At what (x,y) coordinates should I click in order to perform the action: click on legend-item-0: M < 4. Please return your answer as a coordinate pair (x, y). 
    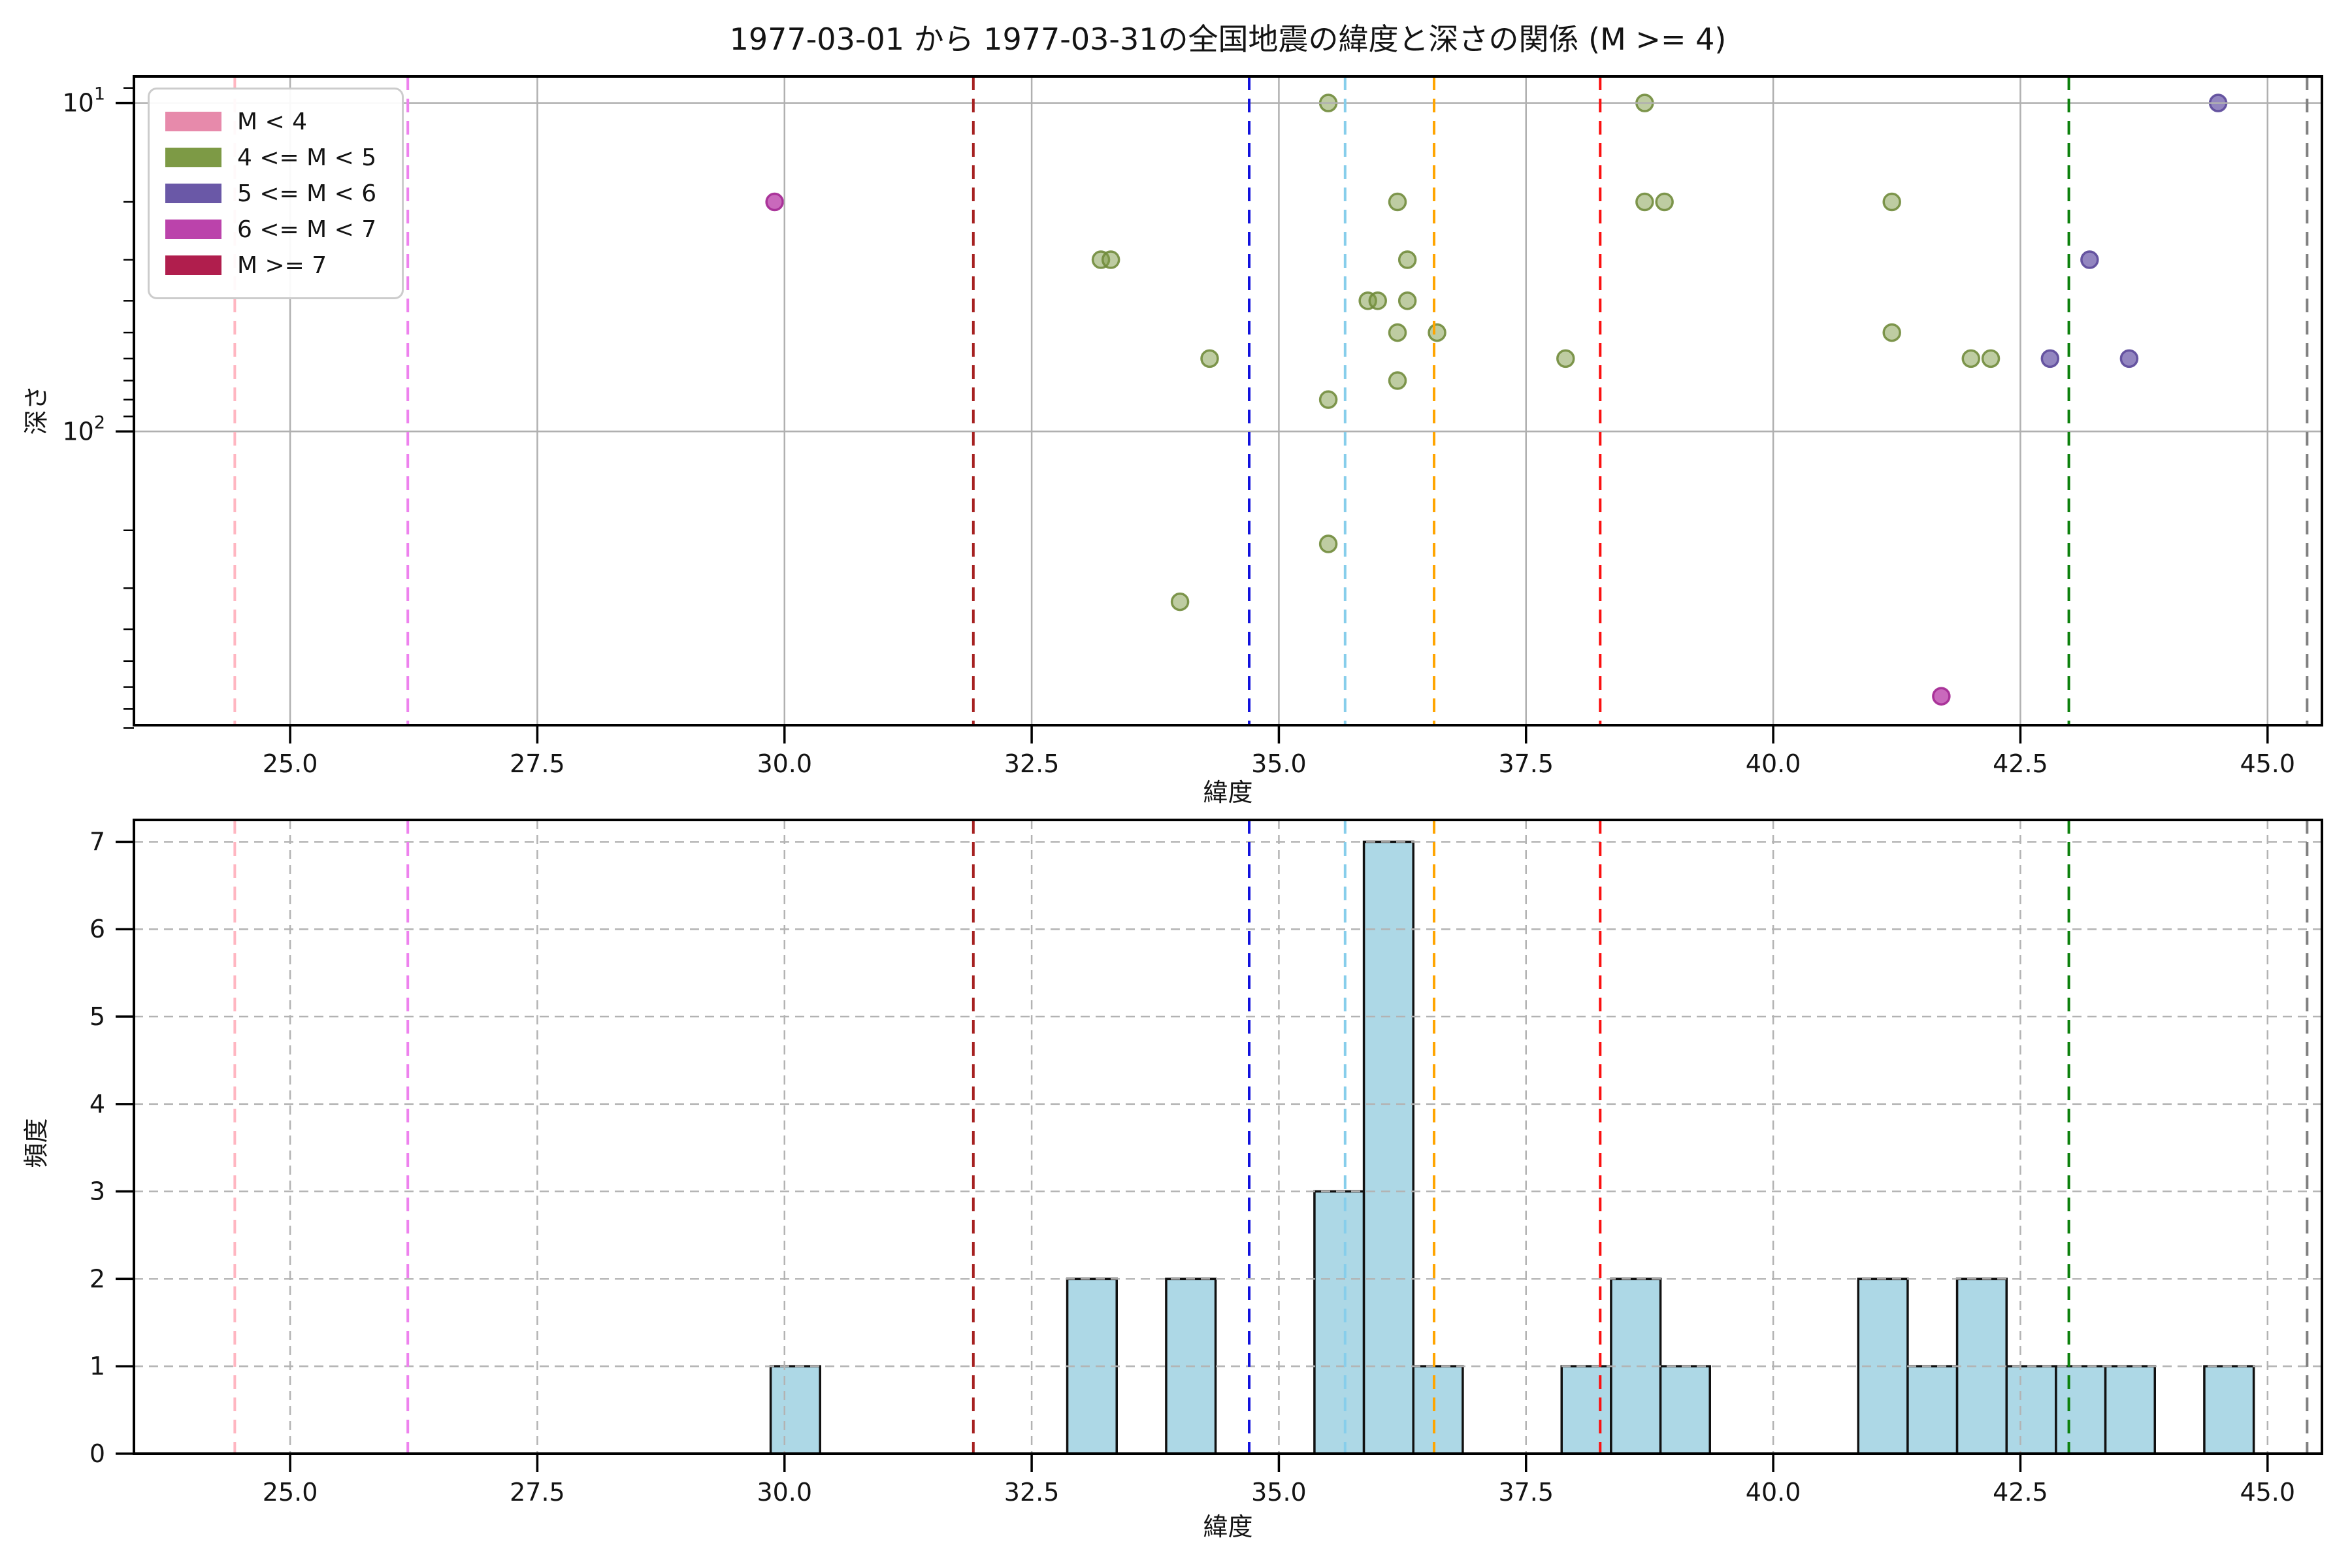
    Looking at the image, I should click on (275, 122).